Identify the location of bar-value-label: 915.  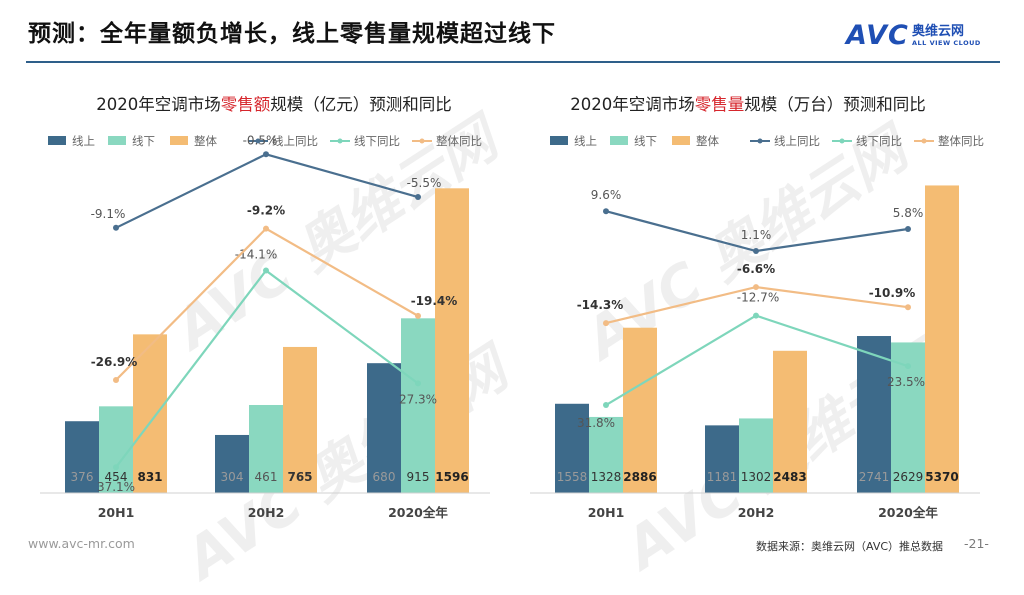
(418, 477).